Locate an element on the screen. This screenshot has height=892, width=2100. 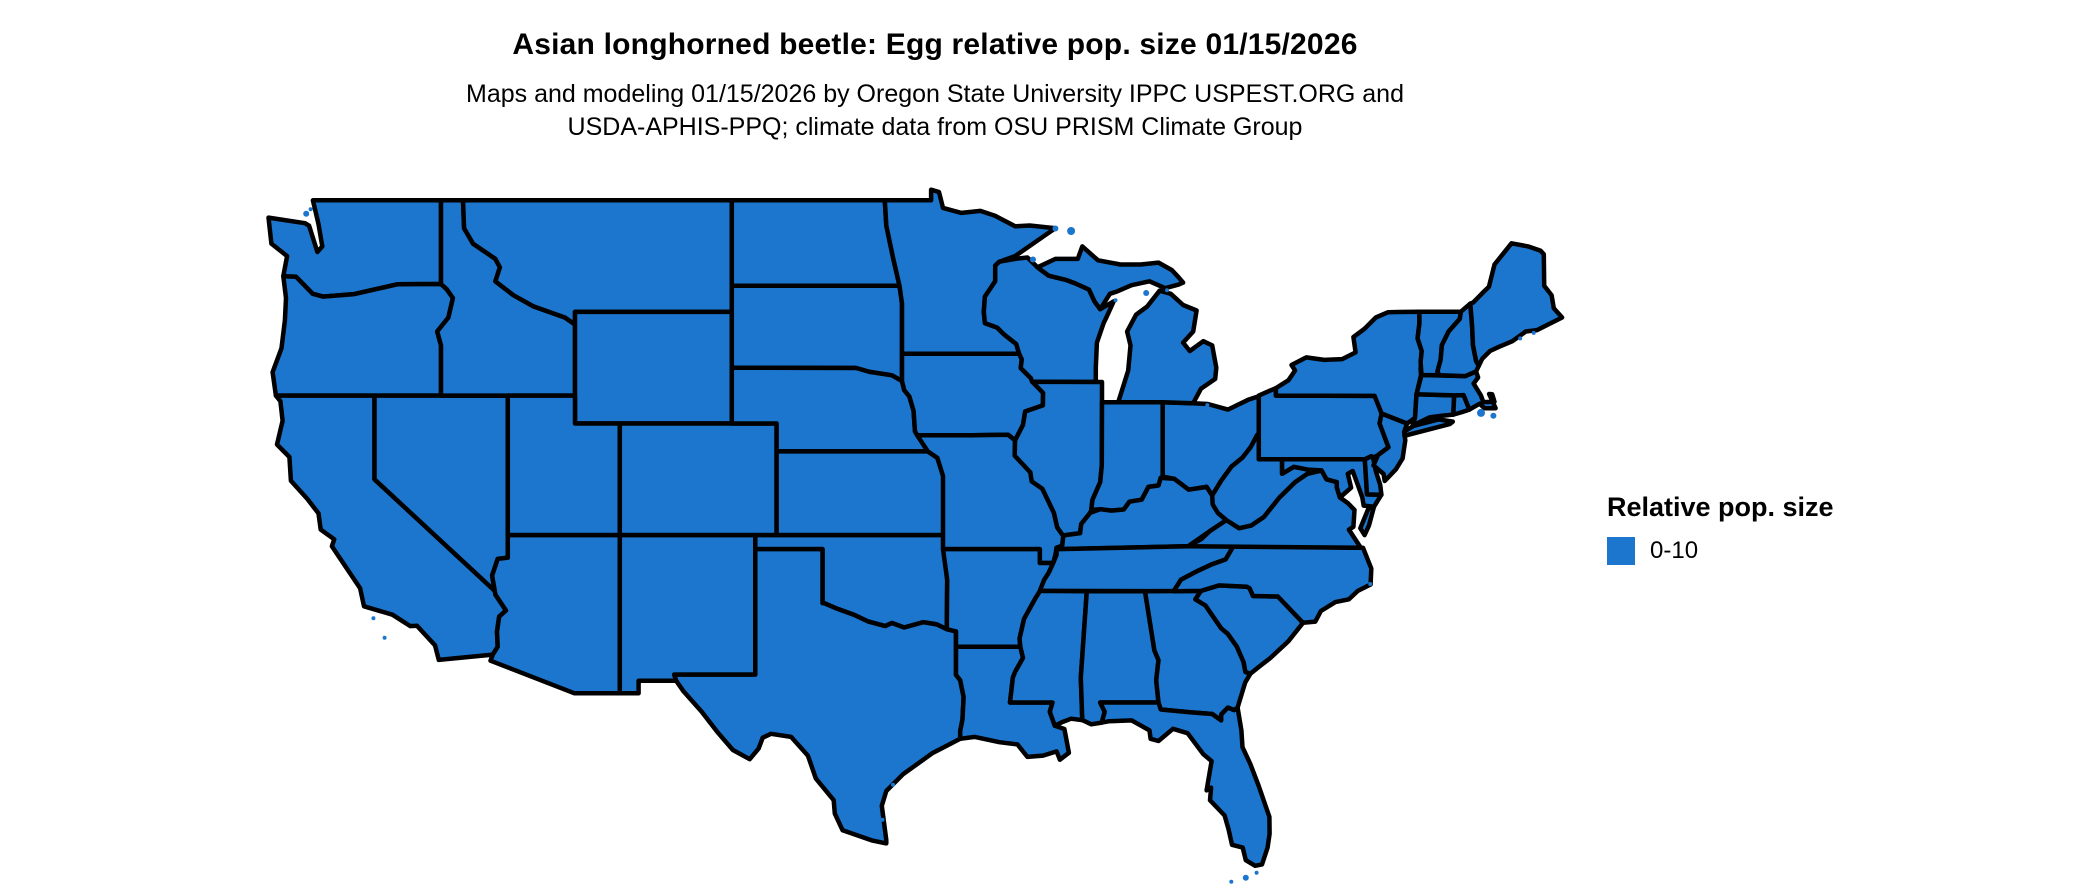
legend: Relative pop. size 0-10 is located at coordinates (1720, 528).